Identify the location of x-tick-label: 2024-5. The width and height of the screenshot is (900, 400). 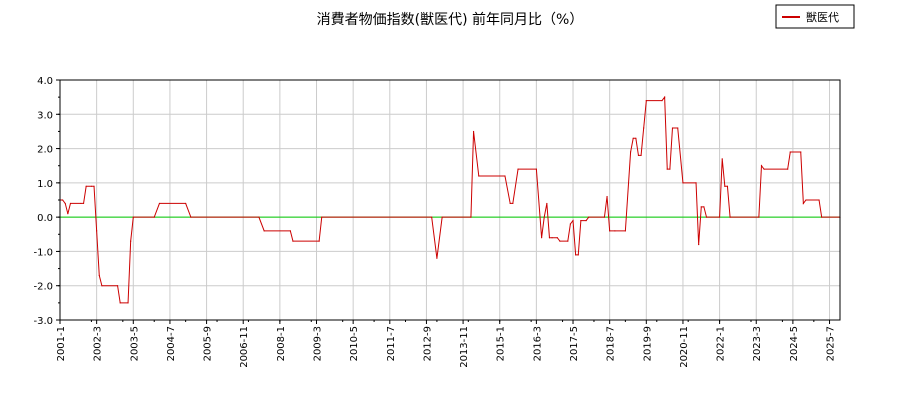
(794, 343).